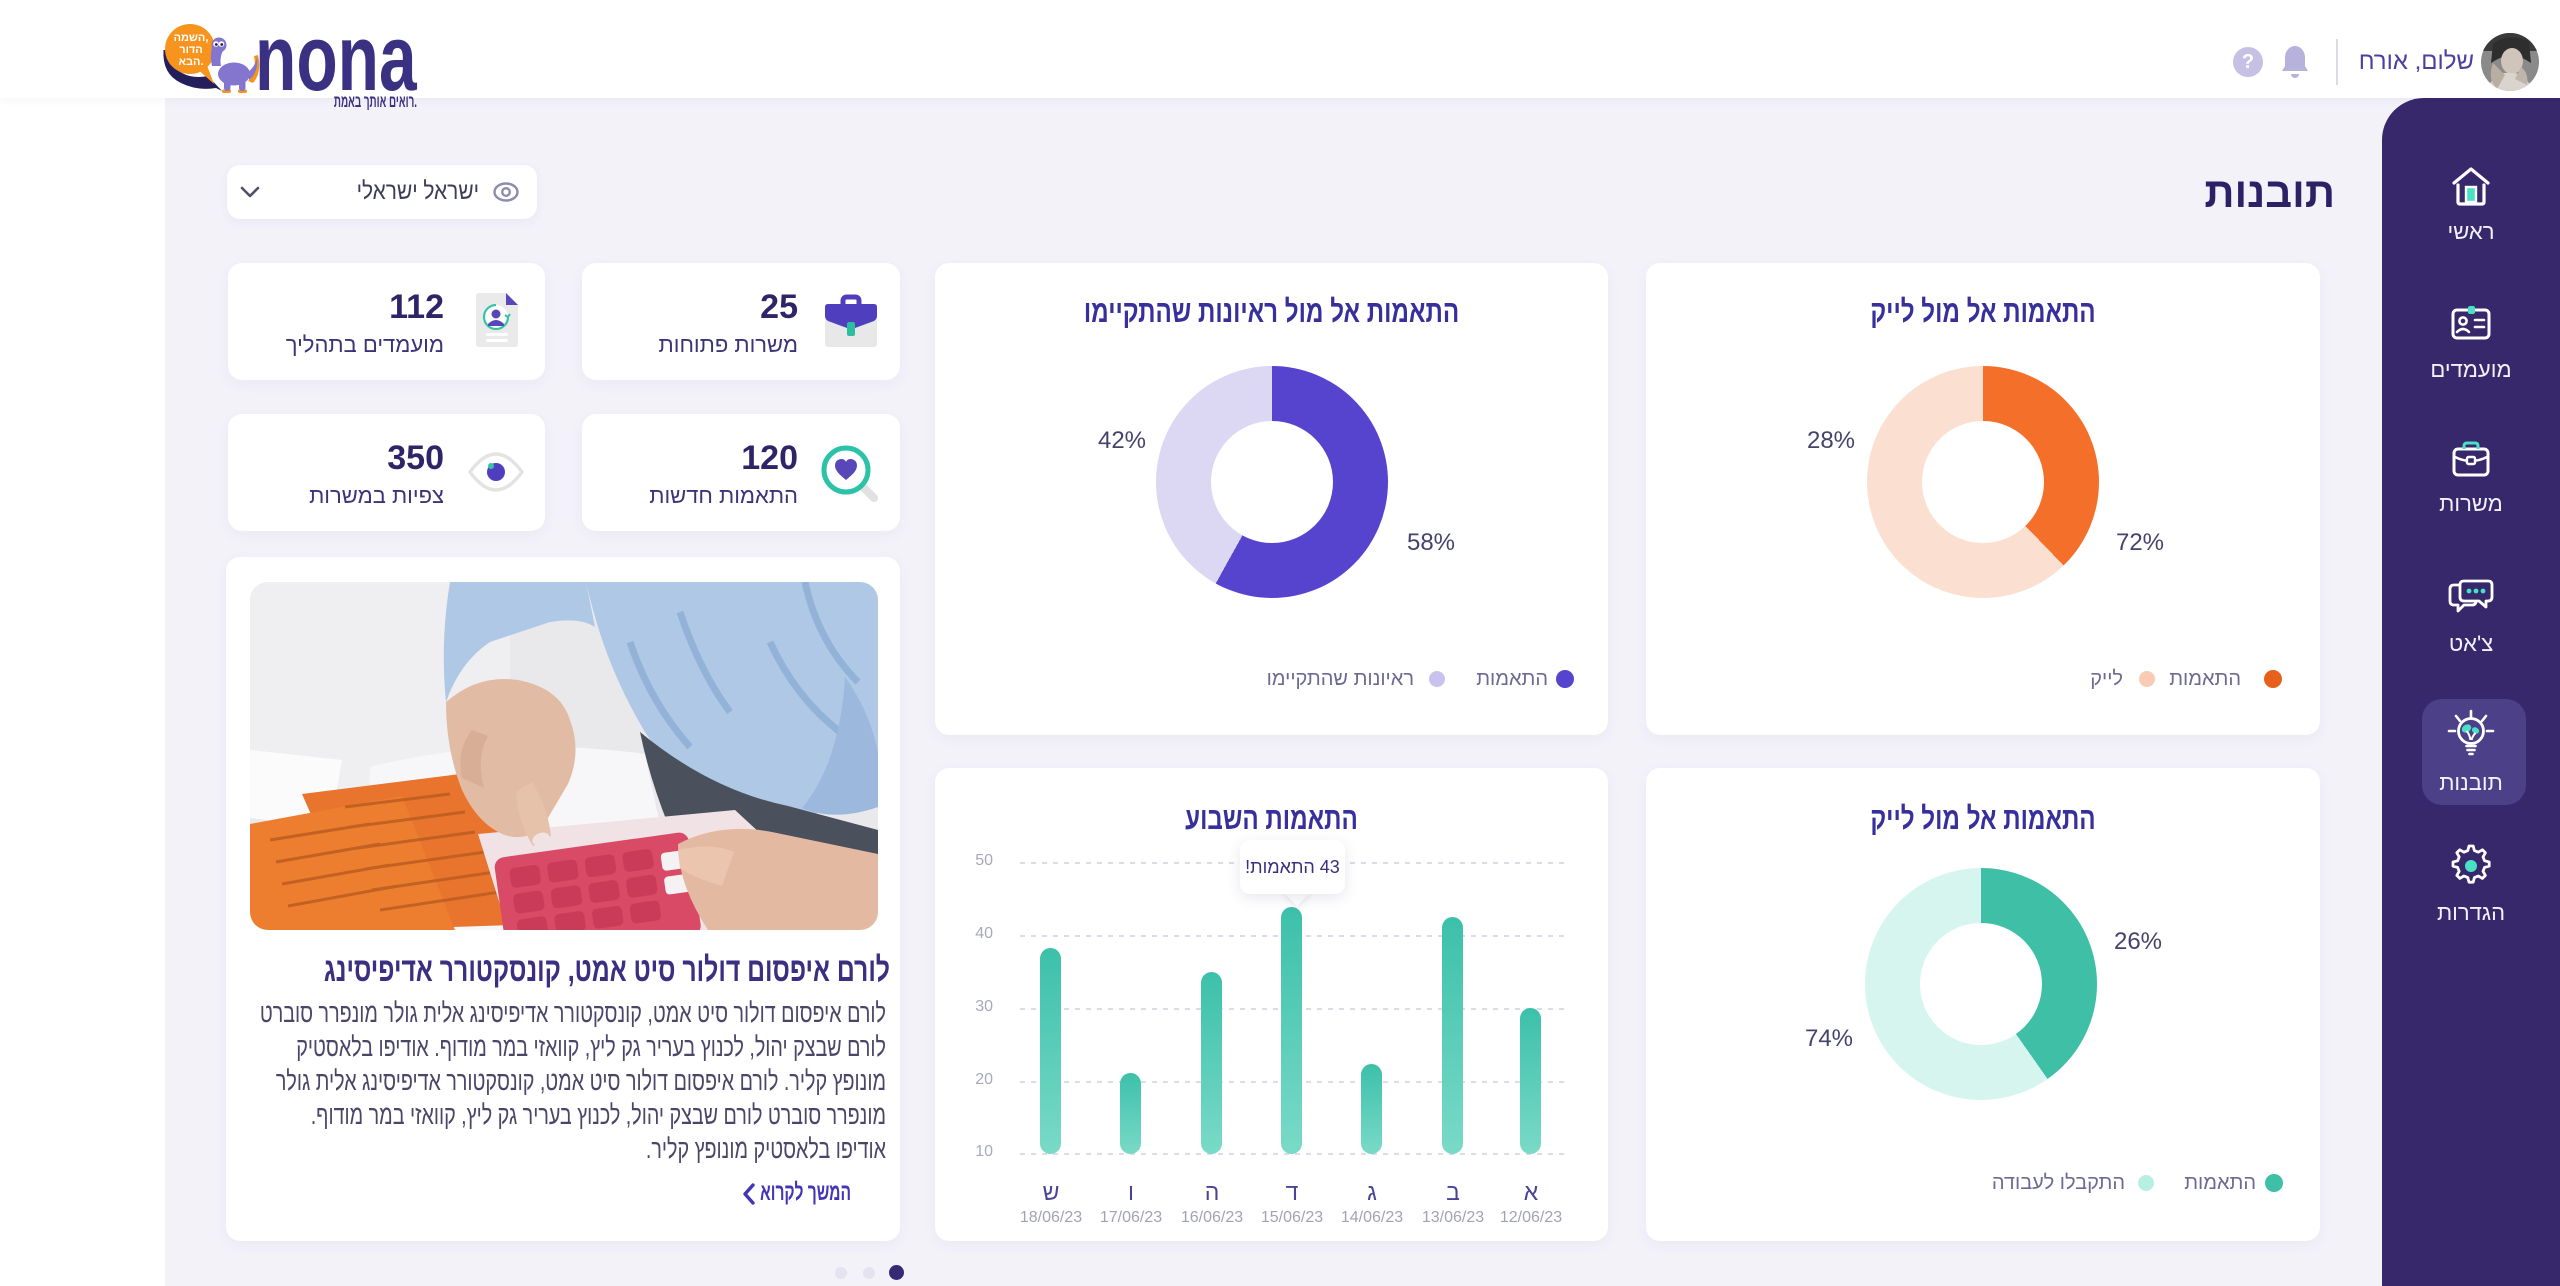  Describe the element at coordinates (190, 62) in the screenshot. I see `svg-text: הבא.` at that location.